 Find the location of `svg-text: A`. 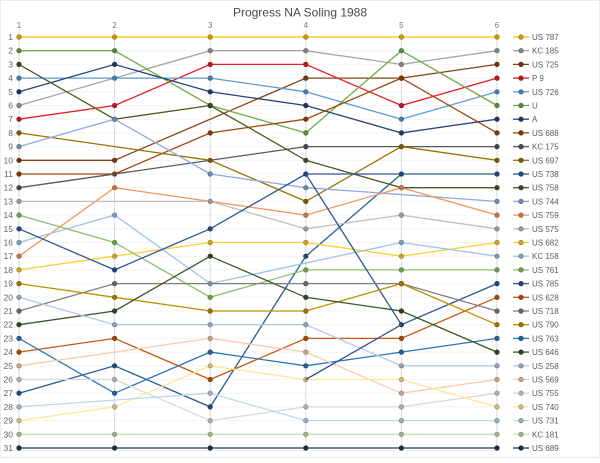

svg-text: A is located at coordinates (535, 119).